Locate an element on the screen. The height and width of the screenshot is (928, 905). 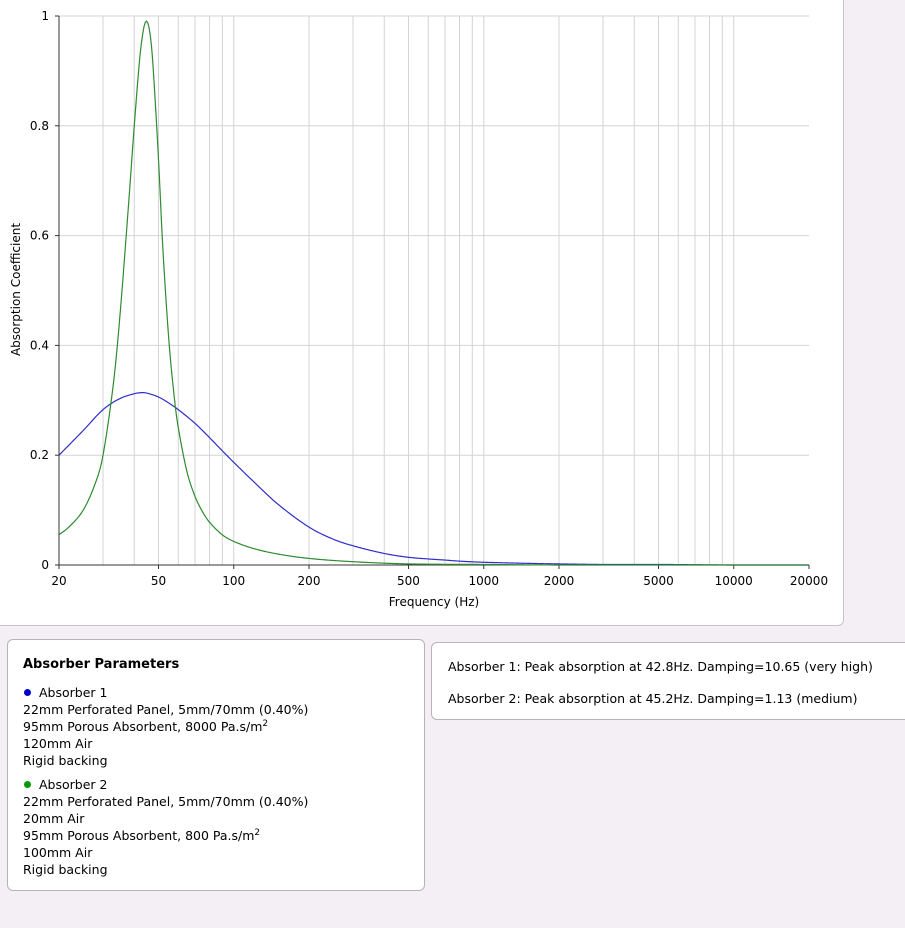
absorber-2-header: Absorber 2 is located at coordinates (223, 784).